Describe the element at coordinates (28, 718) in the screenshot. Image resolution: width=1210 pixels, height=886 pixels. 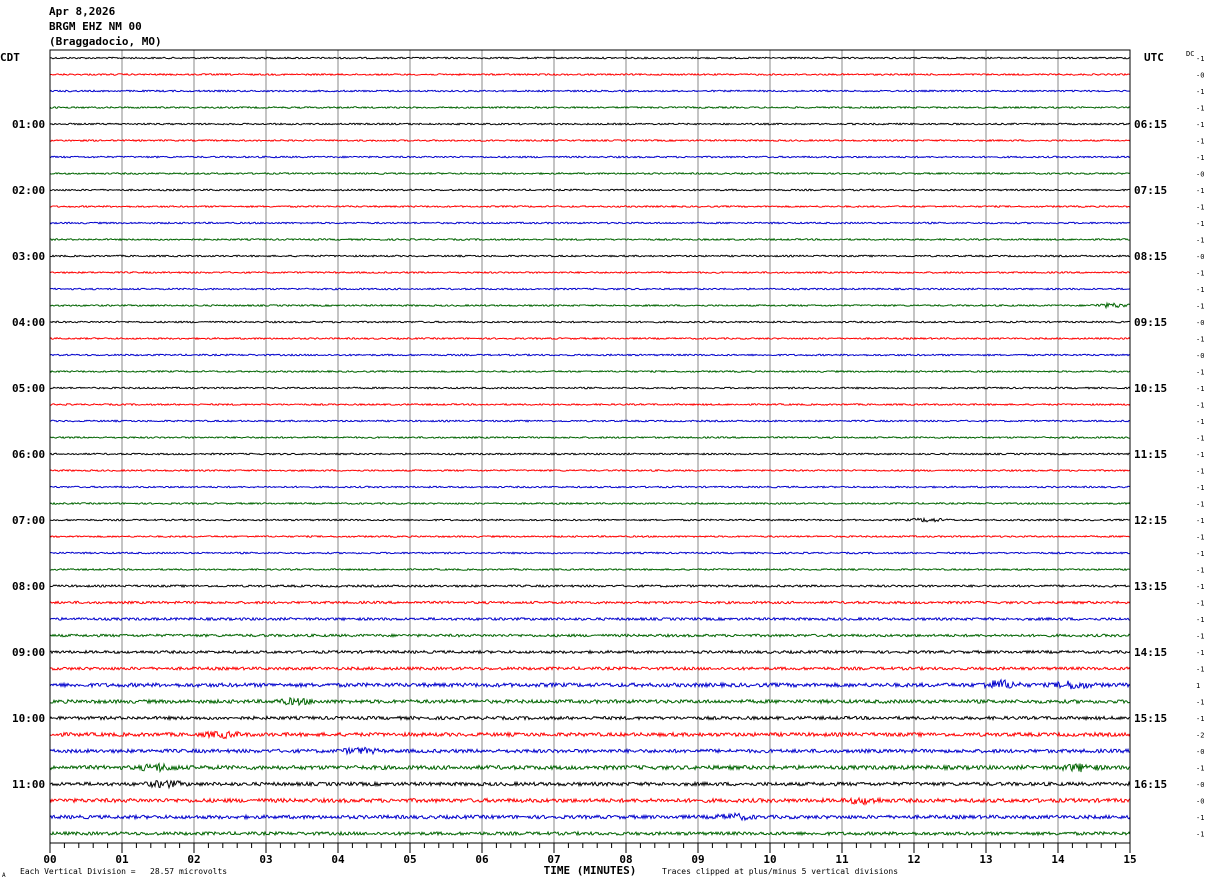
I see `cdt-hour-label: 10:00` at that location.